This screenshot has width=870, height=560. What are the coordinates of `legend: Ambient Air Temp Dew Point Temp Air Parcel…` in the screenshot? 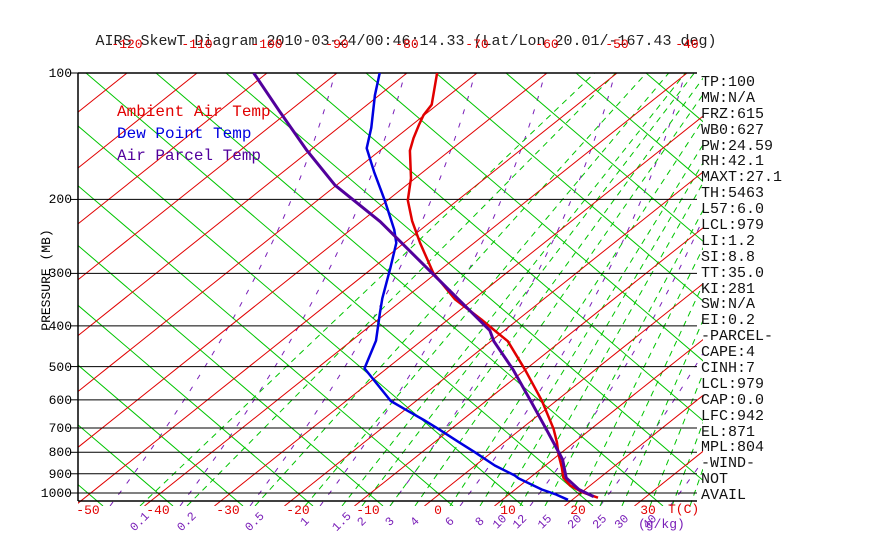 It's located at (194, 136).